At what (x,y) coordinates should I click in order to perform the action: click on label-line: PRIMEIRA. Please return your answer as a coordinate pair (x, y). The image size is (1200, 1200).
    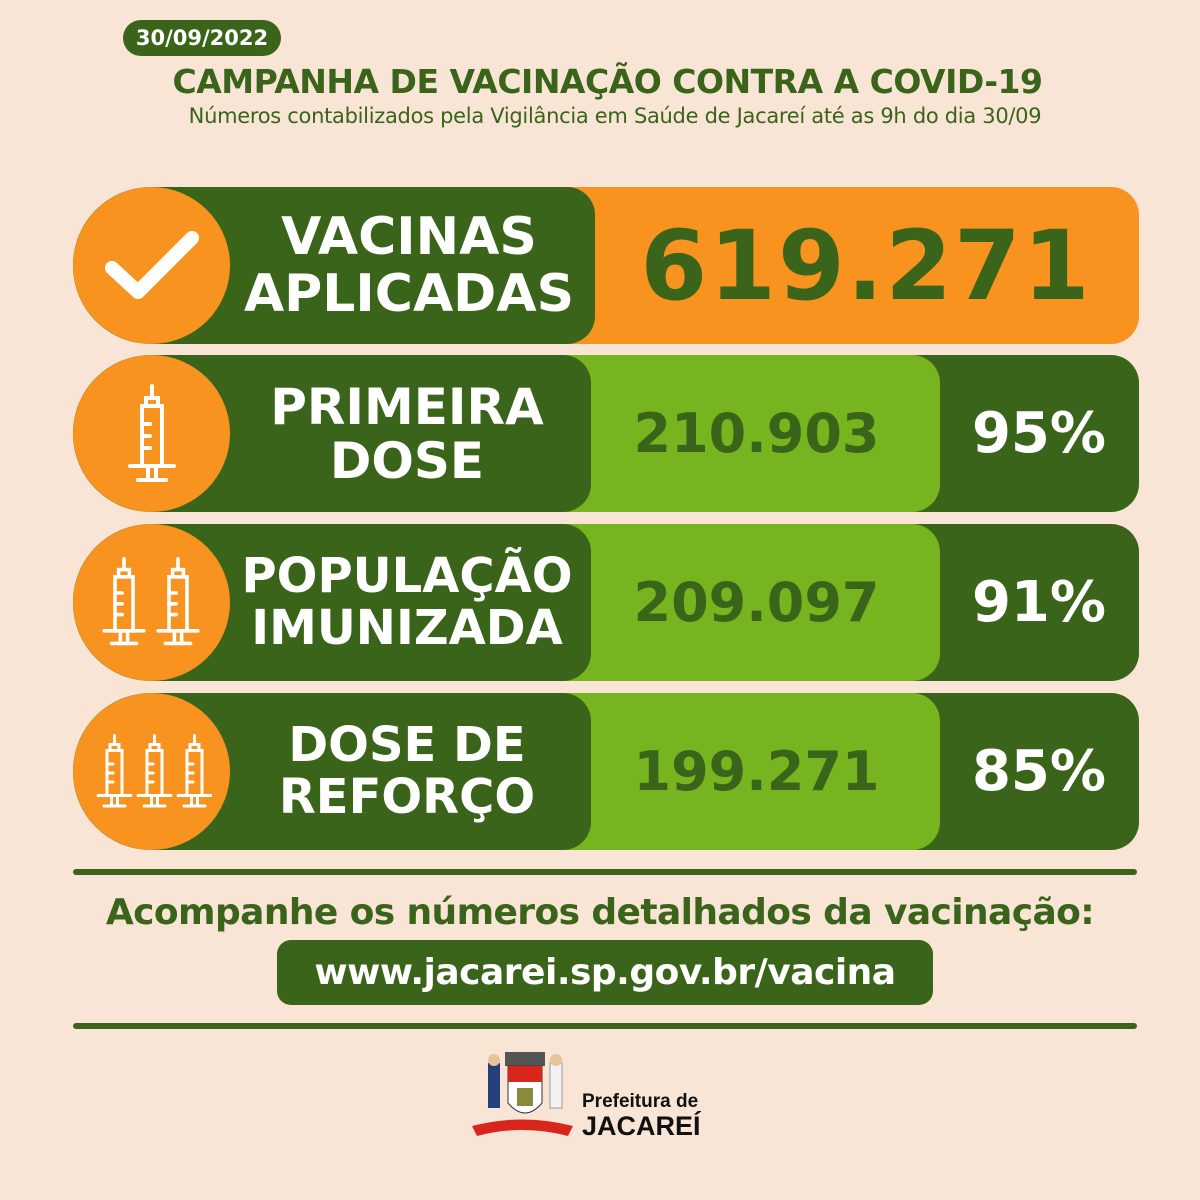
    Looking at the image, I should click on (407, 406).